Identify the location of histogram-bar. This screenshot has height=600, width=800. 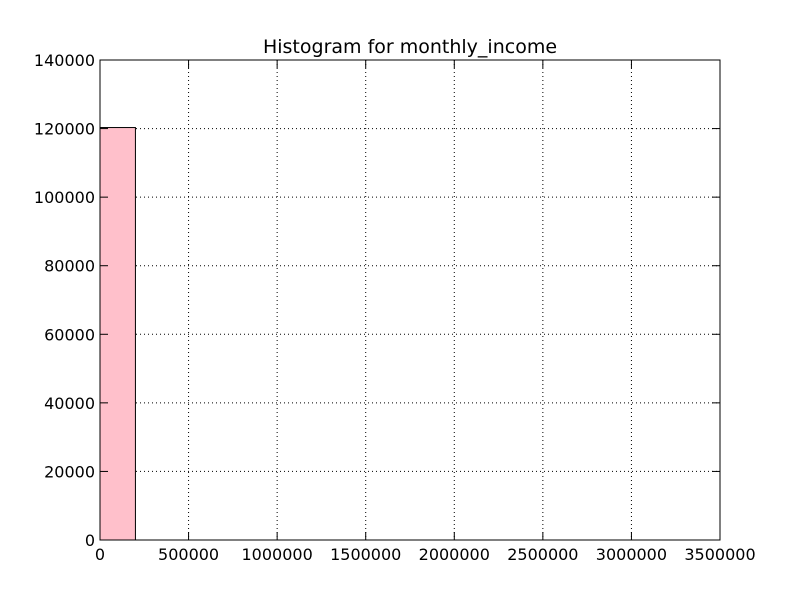
(117, 334).